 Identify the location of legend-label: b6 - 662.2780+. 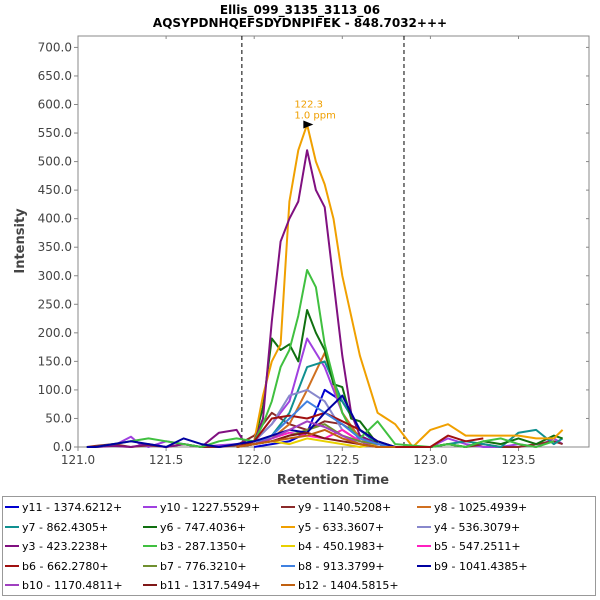
(65, 566).